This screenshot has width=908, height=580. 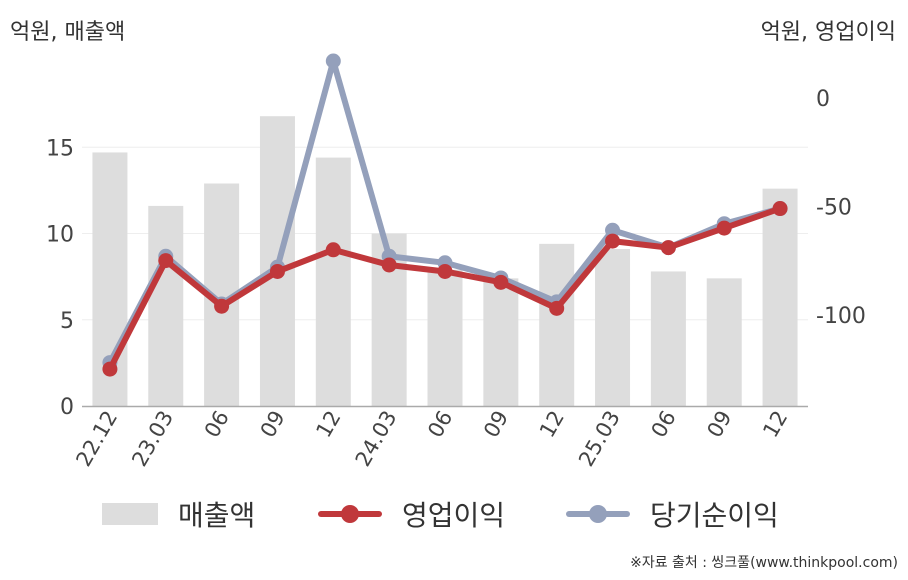 I want to click on right-tick-label: -100, so click(x=841, y=316).